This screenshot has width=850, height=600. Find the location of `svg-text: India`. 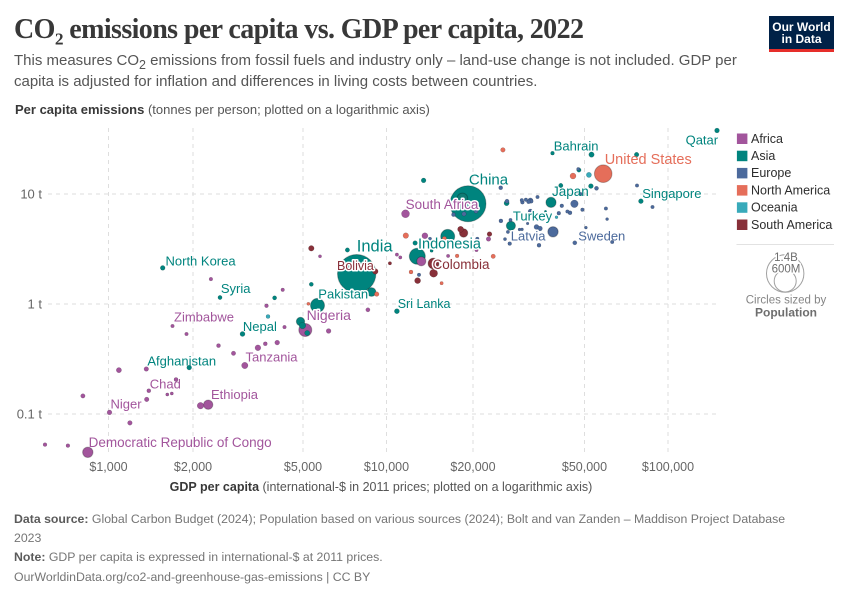

svg-text: India is located at coordinates (375, 247).